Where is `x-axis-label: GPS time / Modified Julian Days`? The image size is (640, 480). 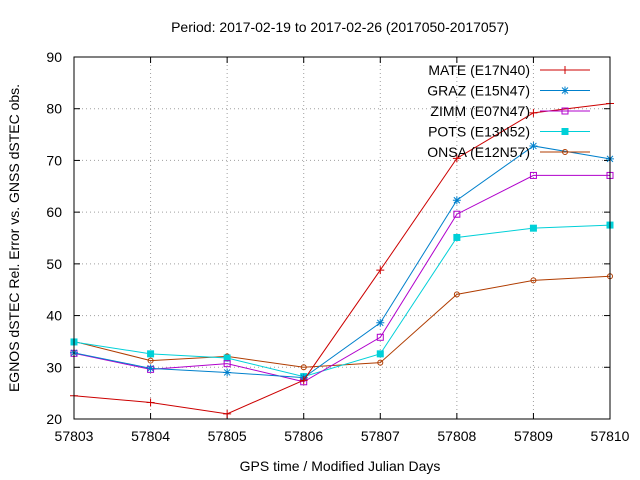 x-axis-label: GPS time / Modified Julian Days is located at coordinates (340, 466).